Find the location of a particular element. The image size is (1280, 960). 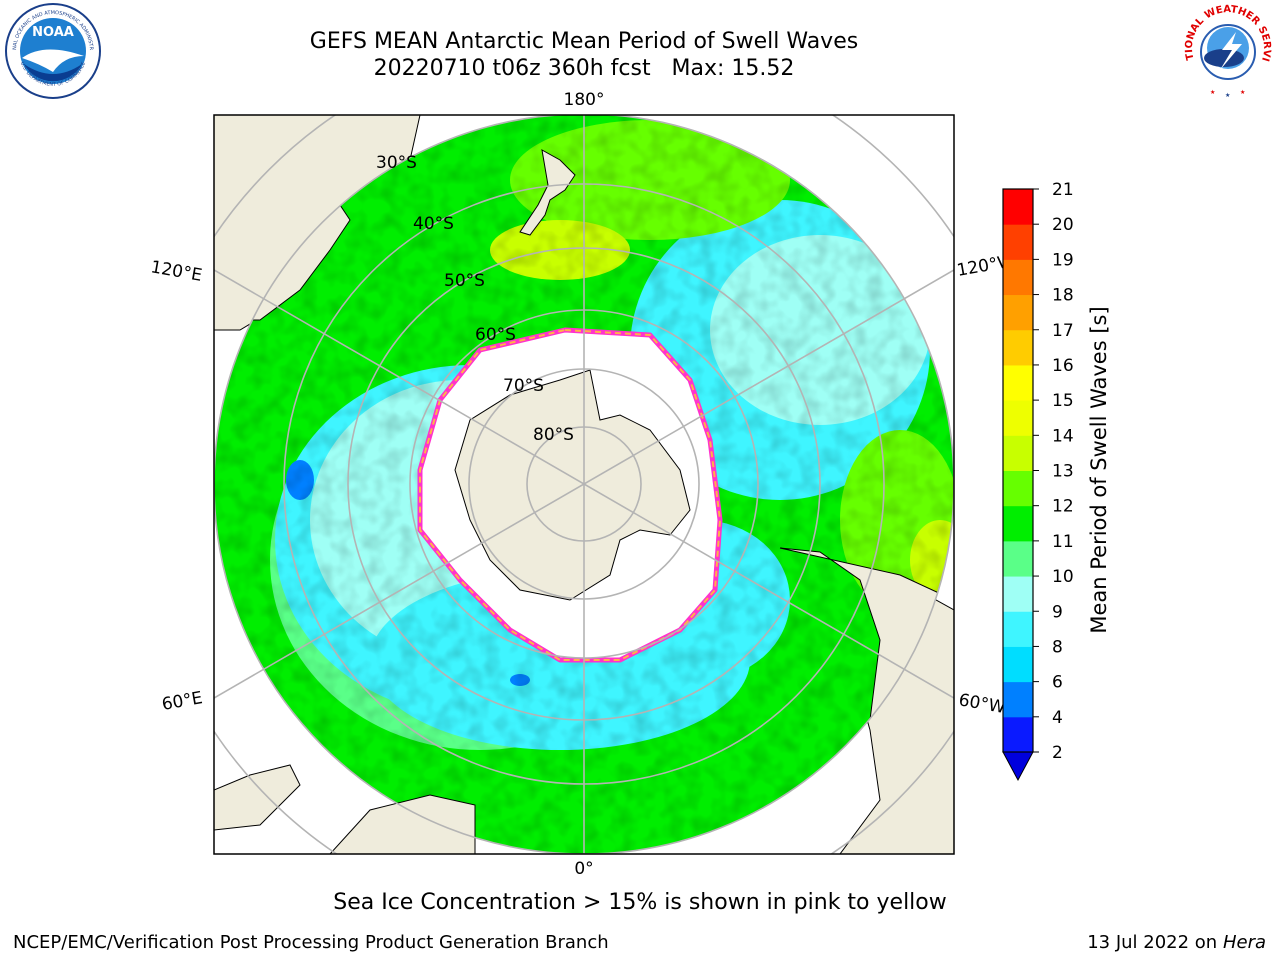

colorbar-tick-label: 12 is located at coordinates (1063, 507).